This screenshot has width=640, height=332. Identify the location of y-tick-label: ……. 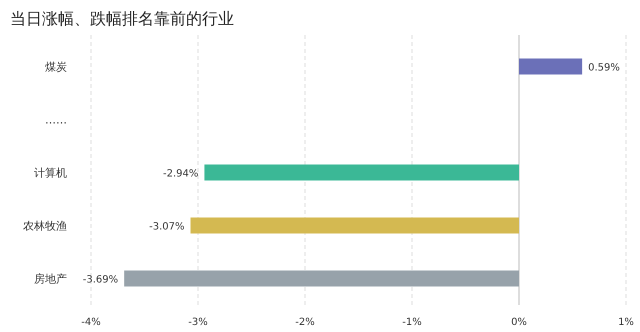
(56, 120).